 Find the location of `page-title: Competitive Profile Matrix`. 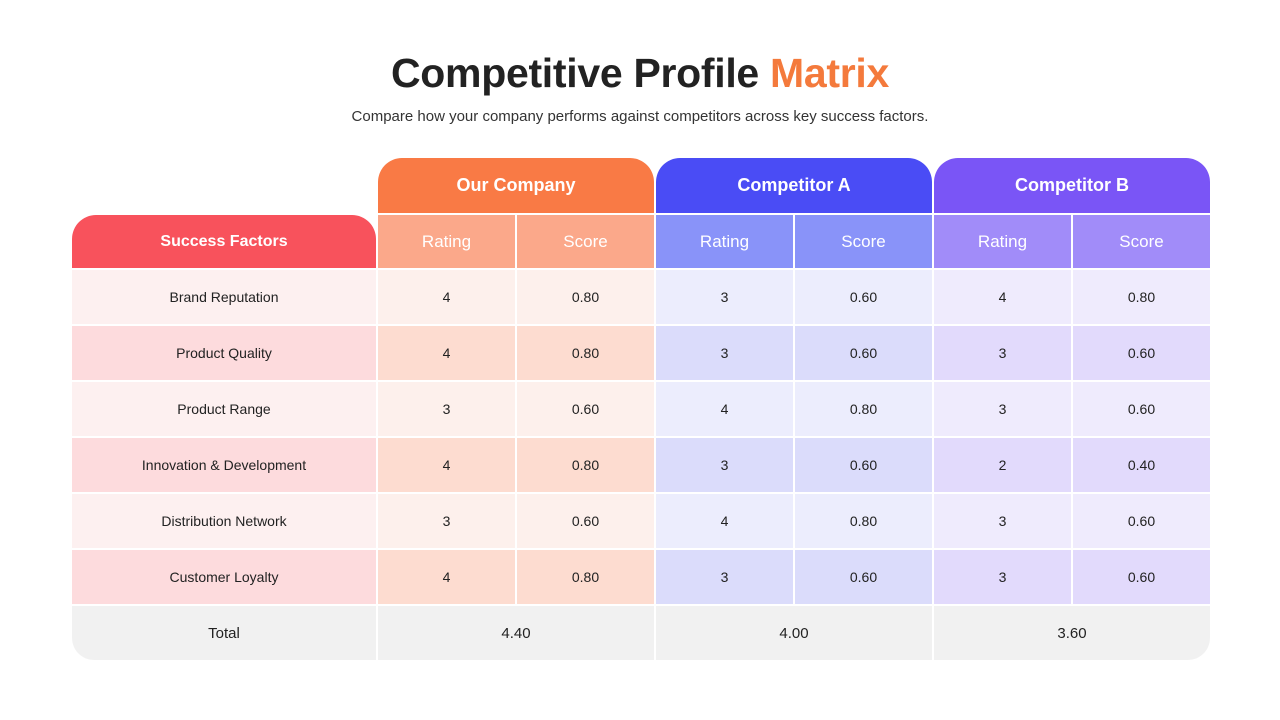

page-title: Competitive Profile Matrix is located at coordinates (640, 73).